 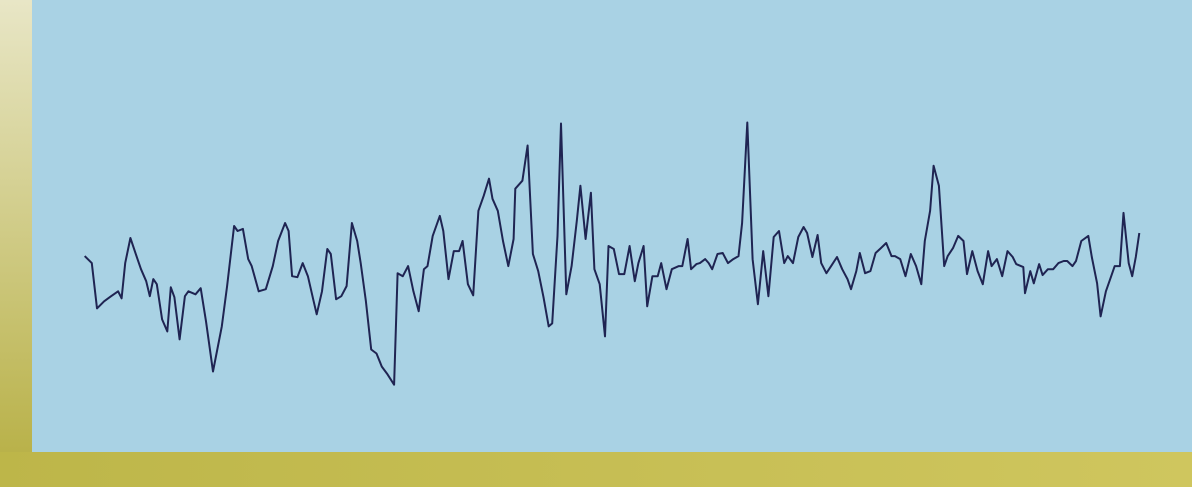 What do you see at coordinates (16, 226) in the screenshot?
I see `left-band` at bounding box center [16, 226].